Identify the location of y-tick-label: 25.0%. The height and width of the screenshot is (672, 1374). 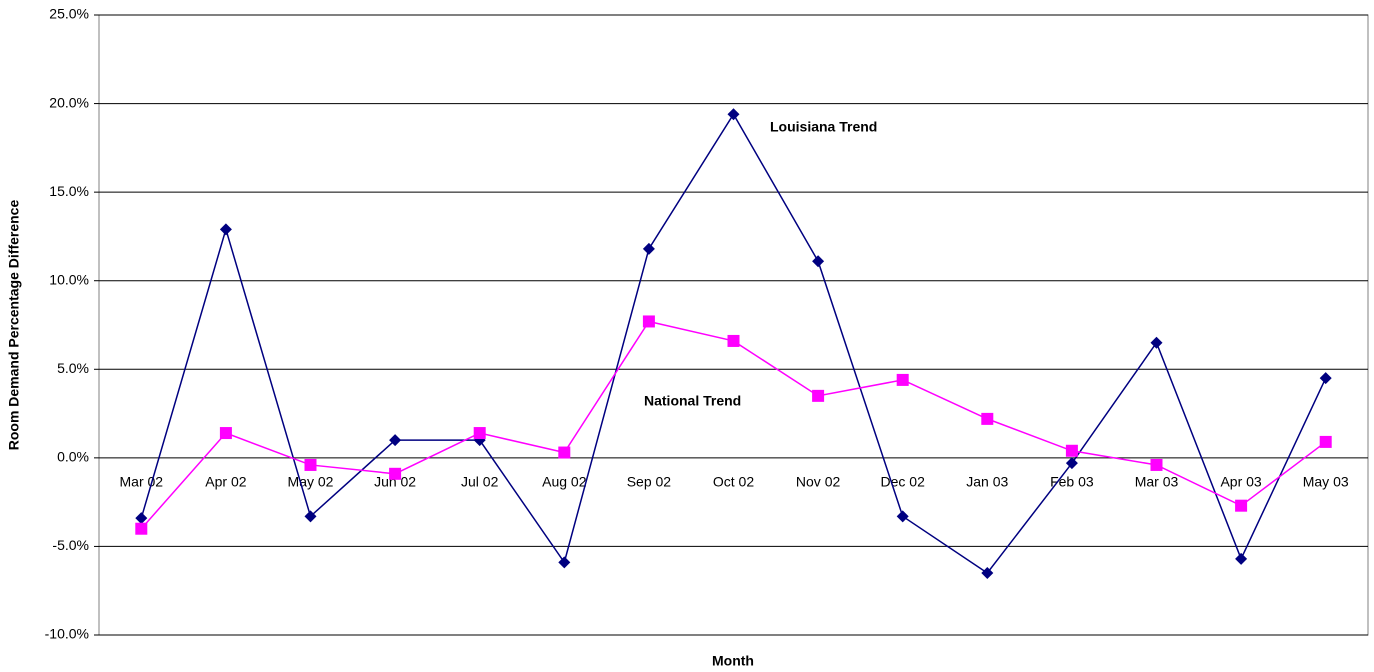
(69, 14).